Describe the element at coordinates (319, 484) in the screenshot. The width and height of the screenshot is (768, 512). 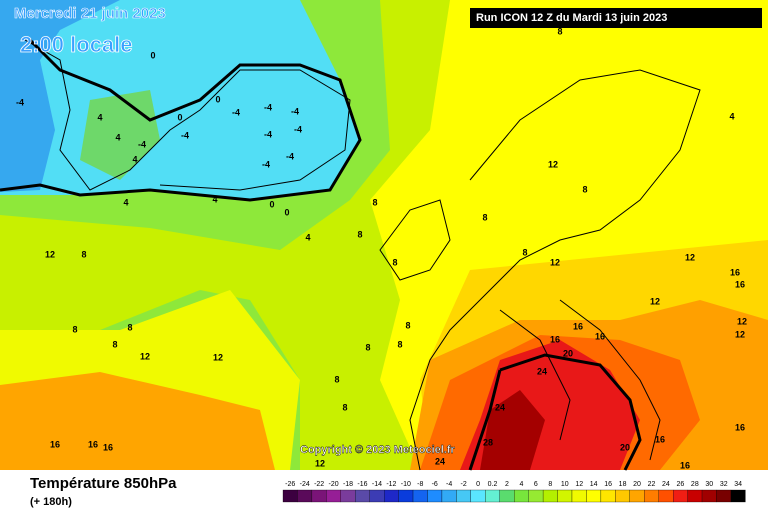
I see `scale-label: -22` at that location.